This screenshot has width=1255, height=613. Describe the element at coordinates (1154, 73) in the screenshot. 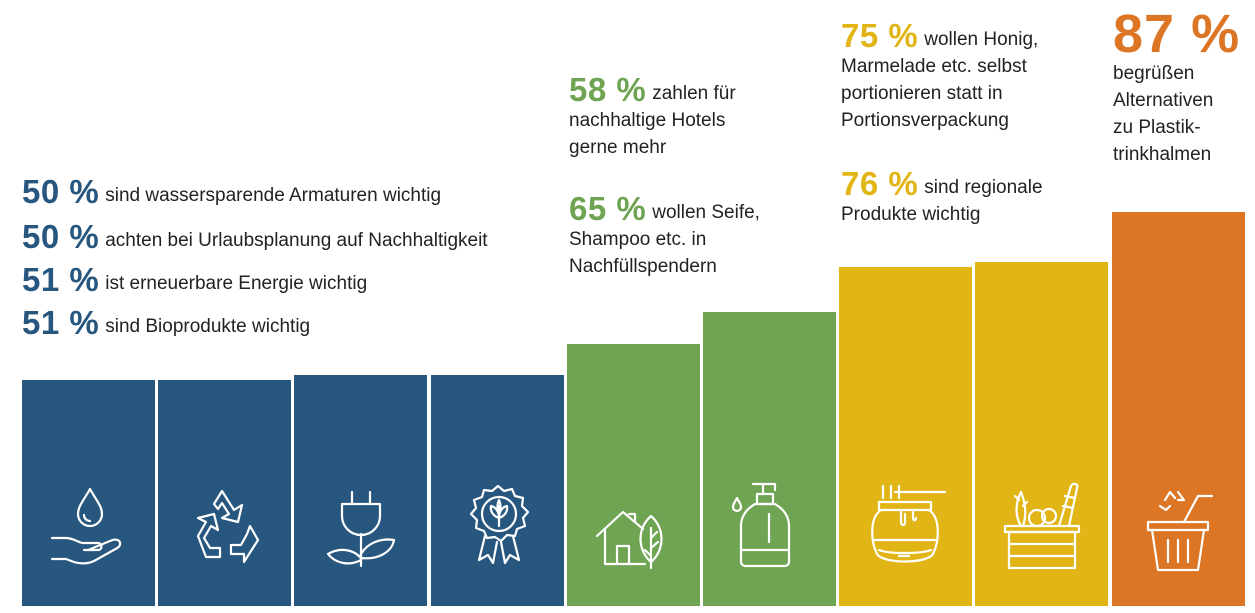

I see `stat-text-line-1: begrüßen` at that location.